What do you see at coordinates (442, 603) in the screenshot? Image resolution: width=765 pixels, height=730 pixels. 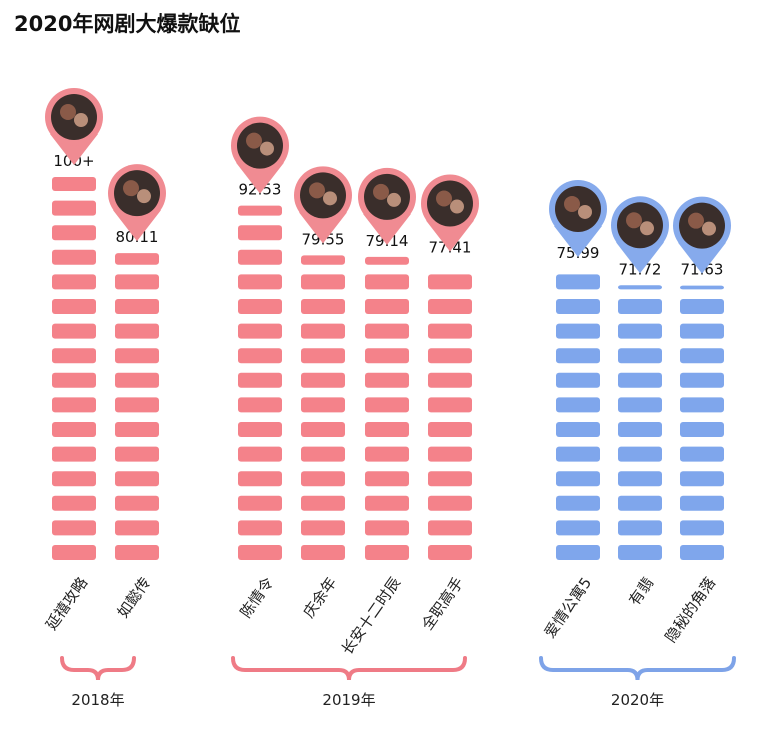 I see `category-label: 全职高手` at bounding box center [442, 603].